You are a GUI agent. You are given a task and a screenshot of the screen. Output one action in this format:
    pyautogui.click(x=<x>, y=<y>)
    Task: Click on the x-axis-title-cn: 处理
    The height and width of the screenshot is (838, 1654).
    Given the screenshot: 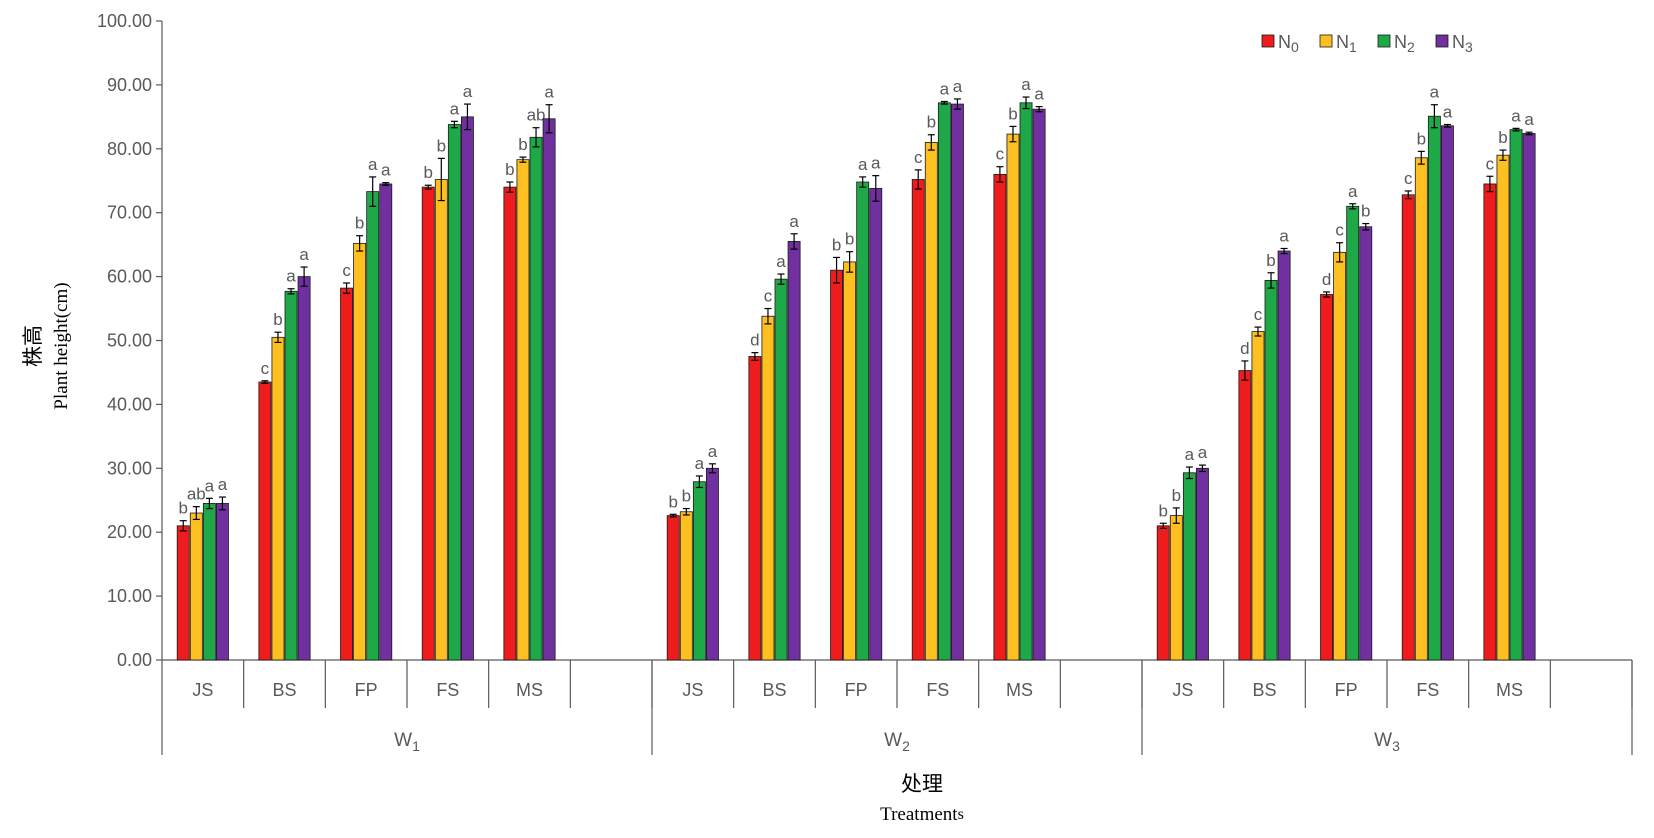 What is the action you would take?
    pyautogui.click(x=922, y=784)
    